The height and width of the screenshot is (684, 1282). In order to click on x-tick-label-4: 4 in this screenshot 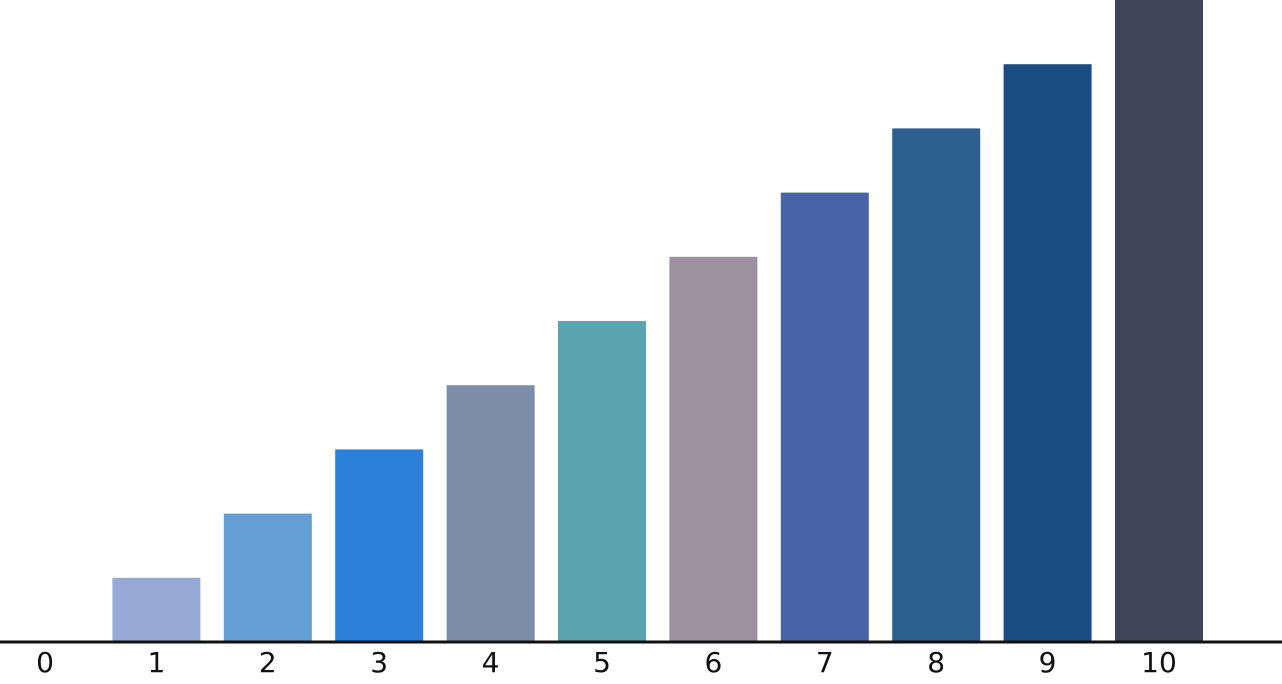, I will do `click(491, 662)`.